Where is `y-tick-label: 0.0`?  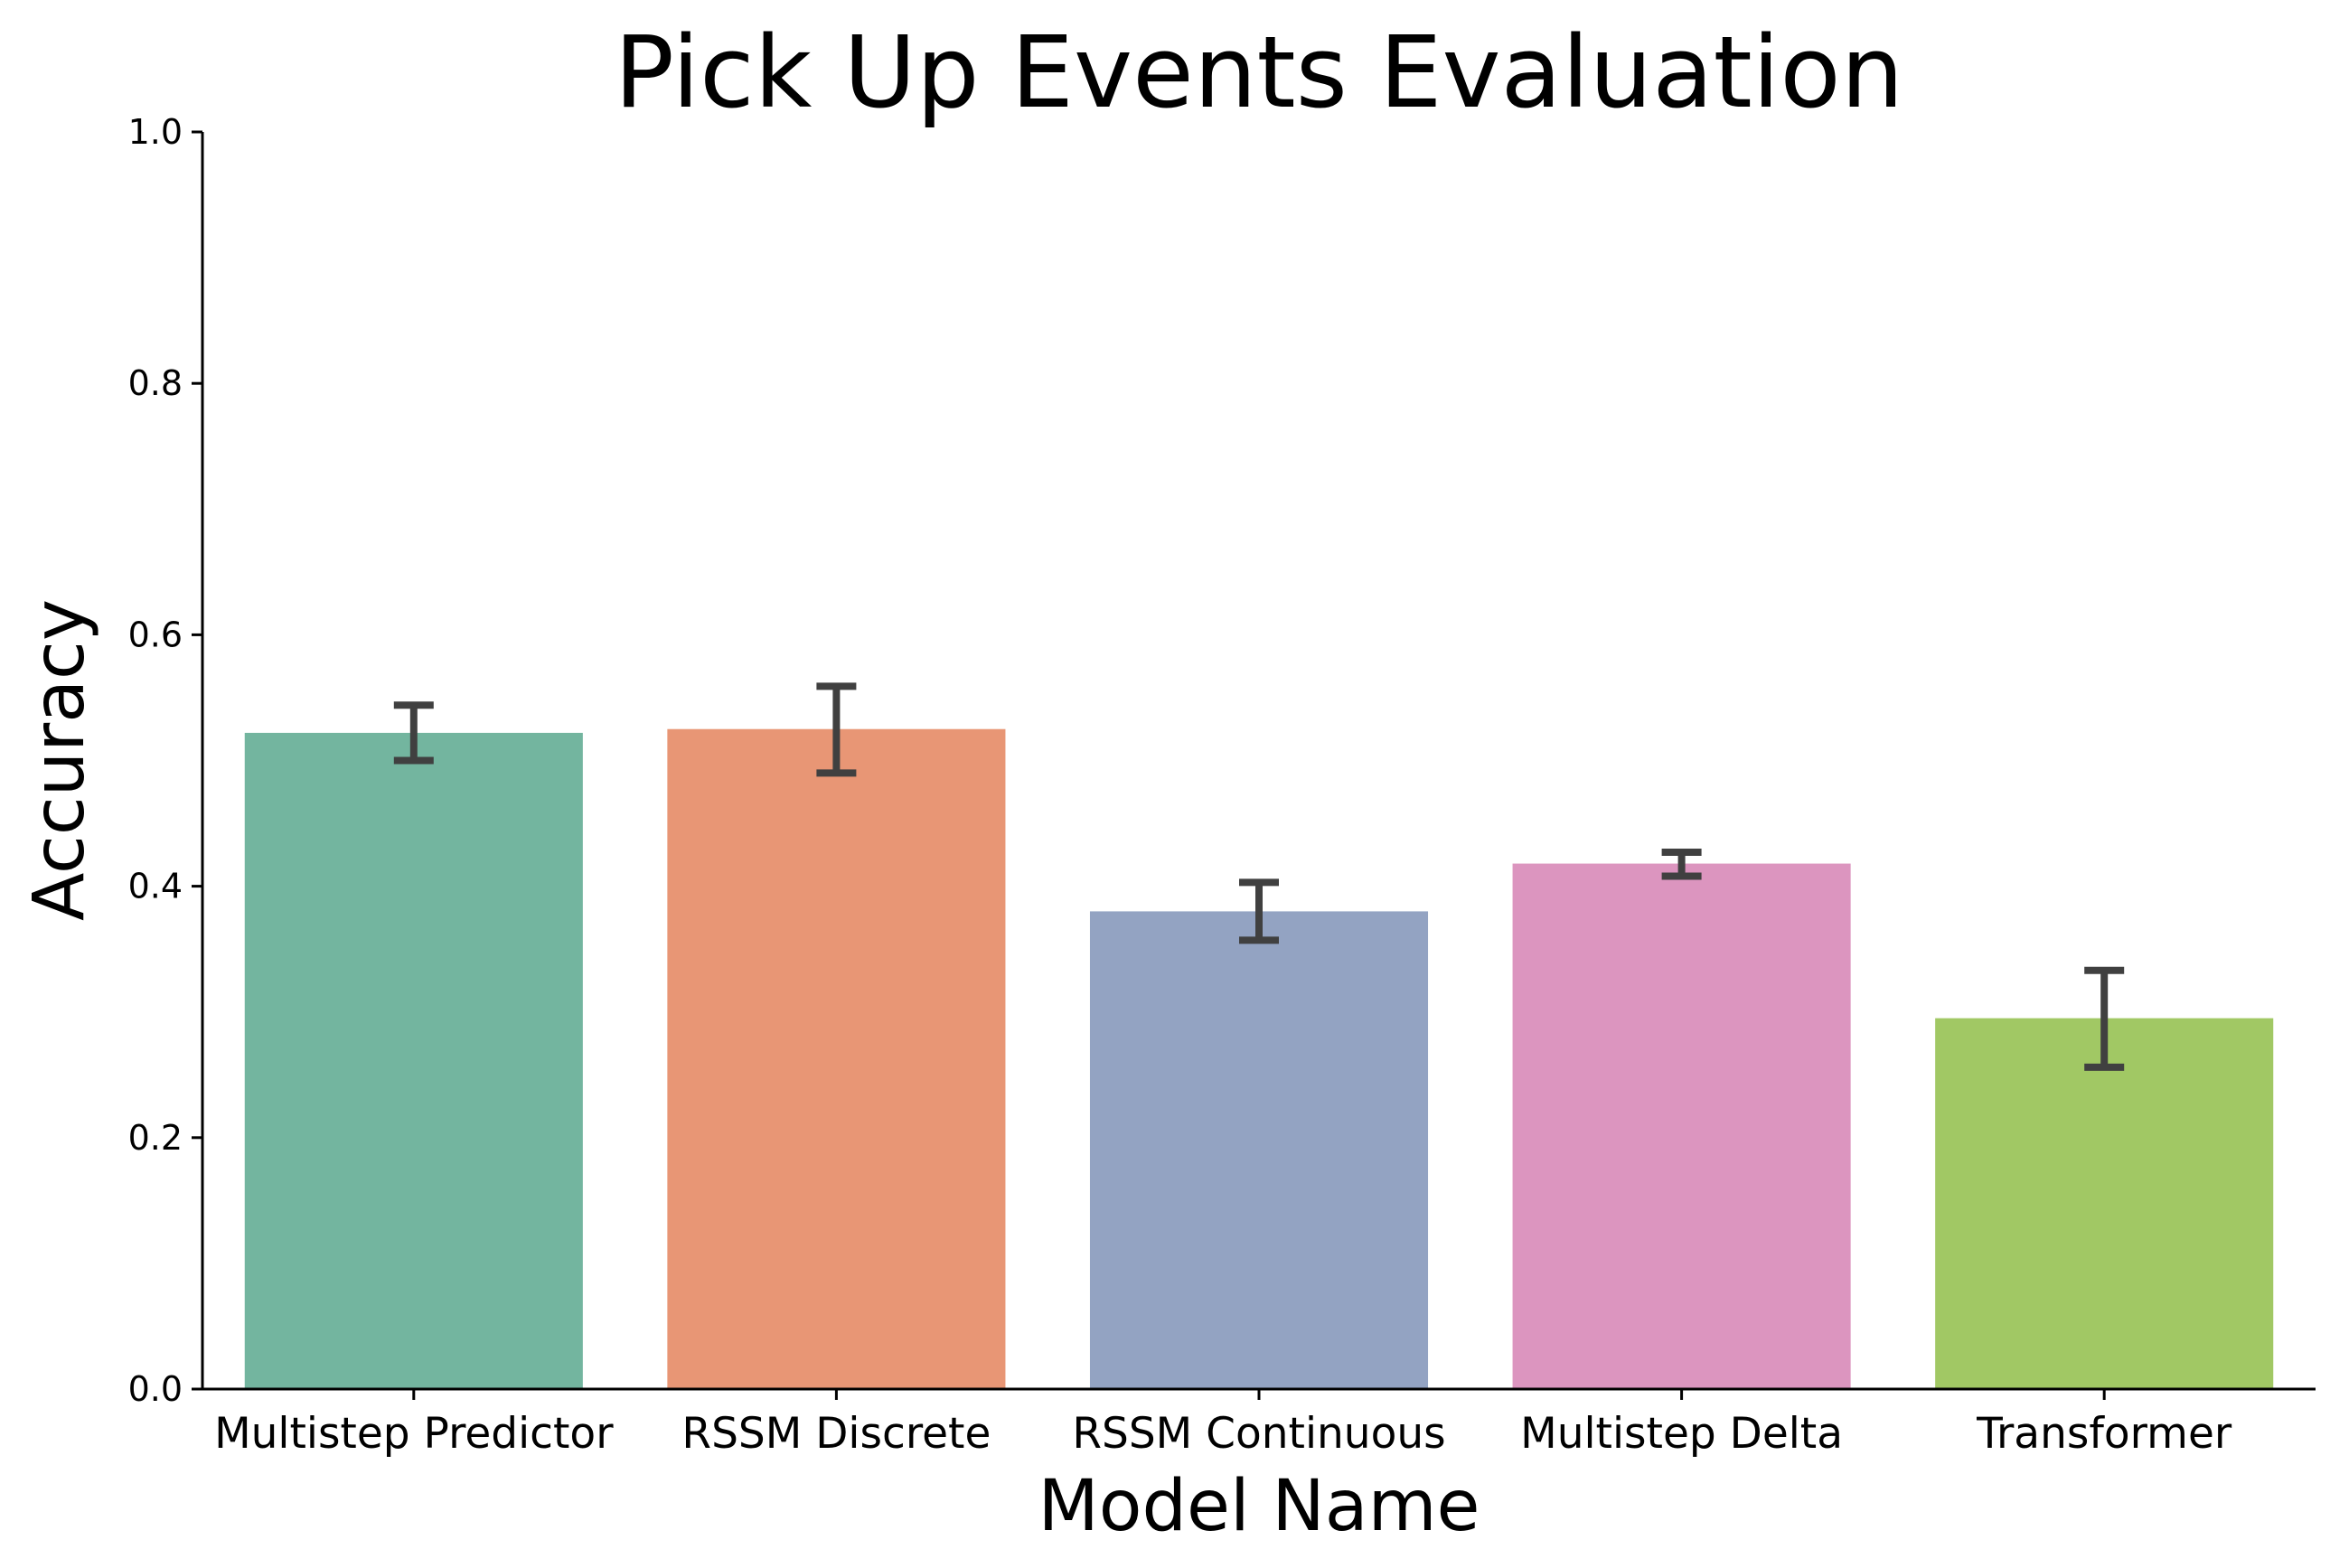 y-tick-label: 0.0 is located at coordinates (156, 1389).